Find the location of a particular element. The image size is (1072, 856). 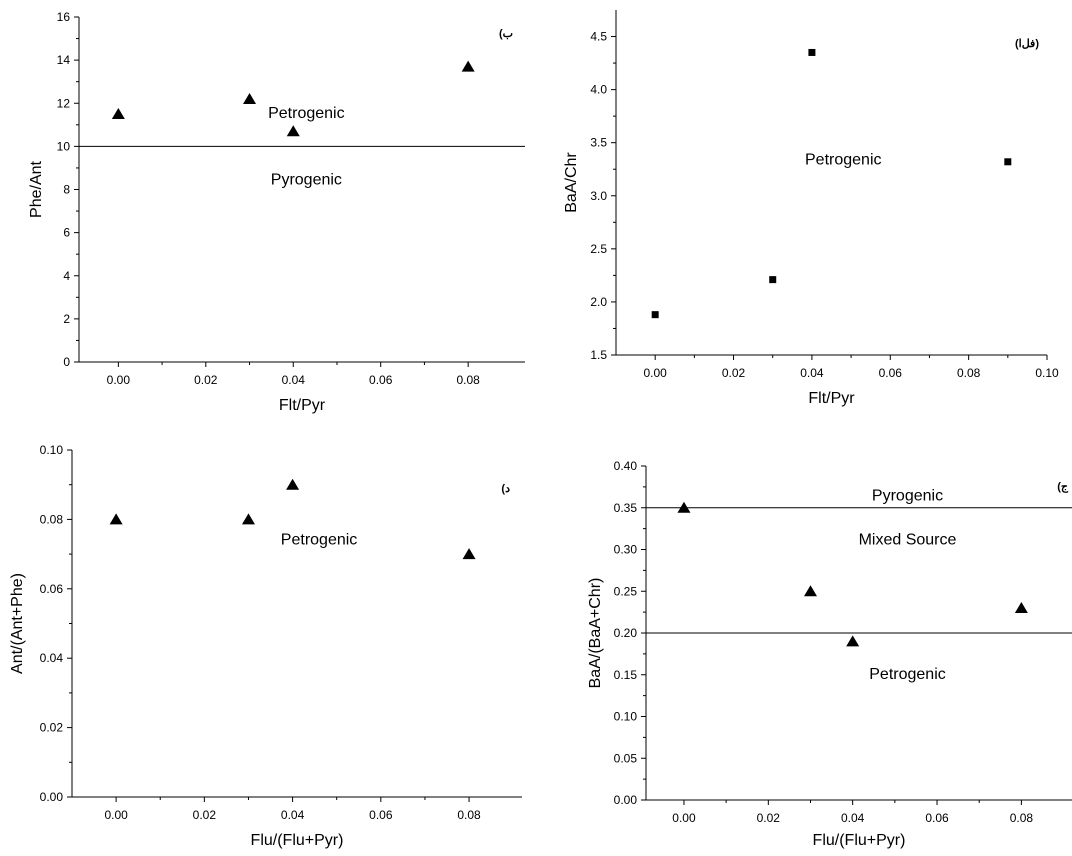

y-tick-label: 2.0 is located at coordinates (598, 302).